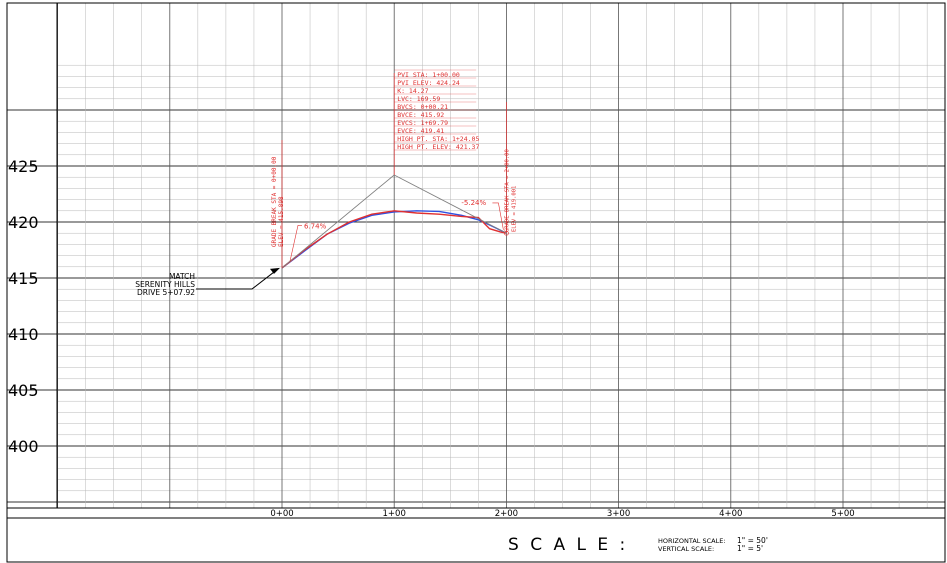 The height and width of the screenshot is (563, 947). Describe the element at coordinates (23, 166) in the screenshot. I see `elevation-tick-label: 425` at that location.